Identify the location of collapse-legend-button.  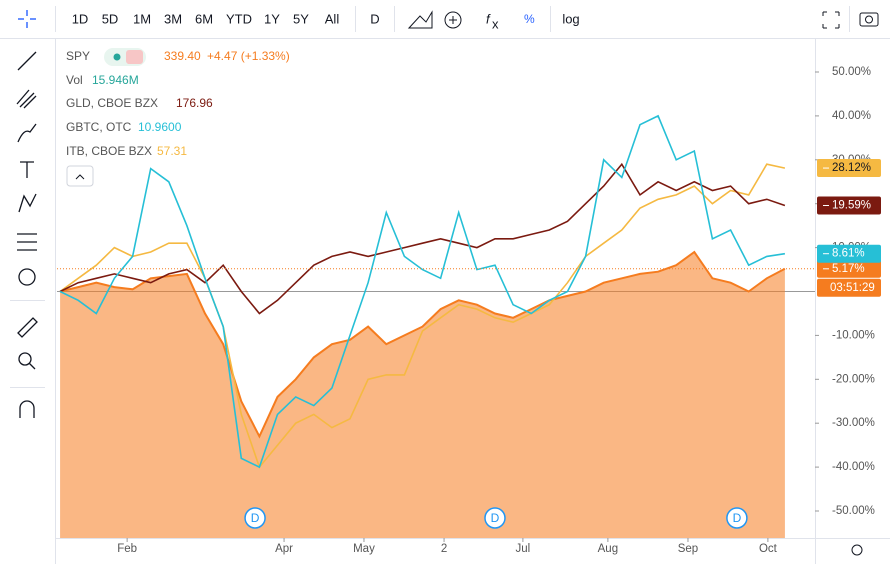
(80, 176).